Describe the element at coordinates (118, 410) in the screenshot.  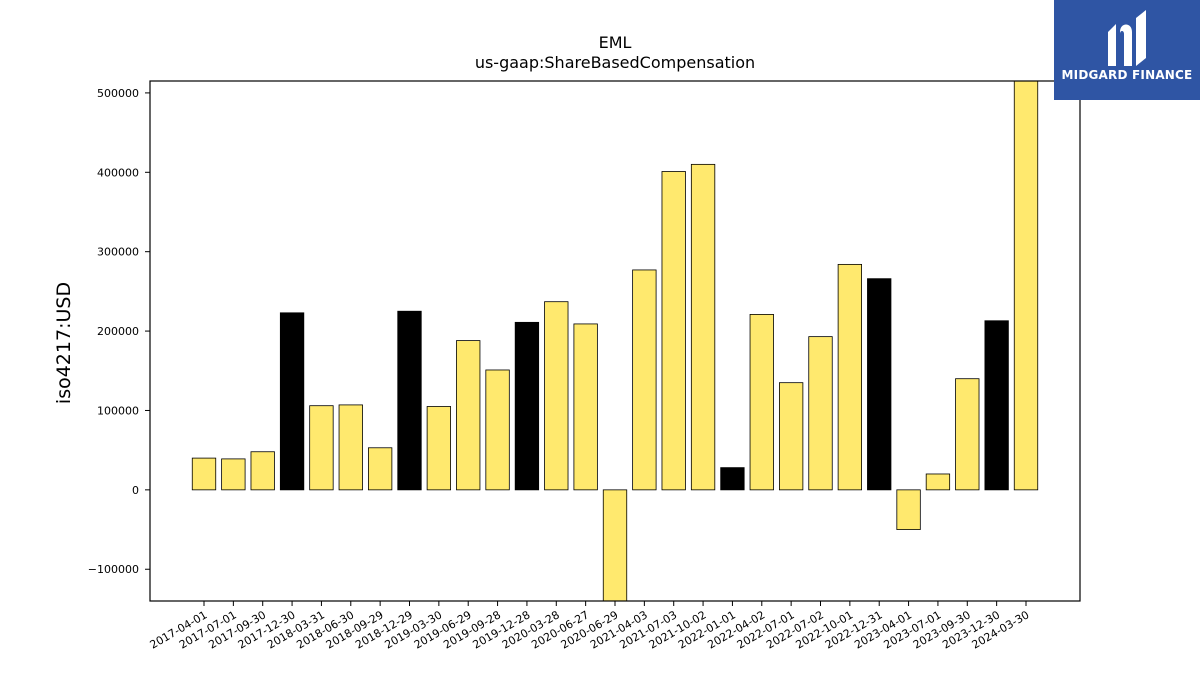
I see `y-tick-label: 100000` at that location.